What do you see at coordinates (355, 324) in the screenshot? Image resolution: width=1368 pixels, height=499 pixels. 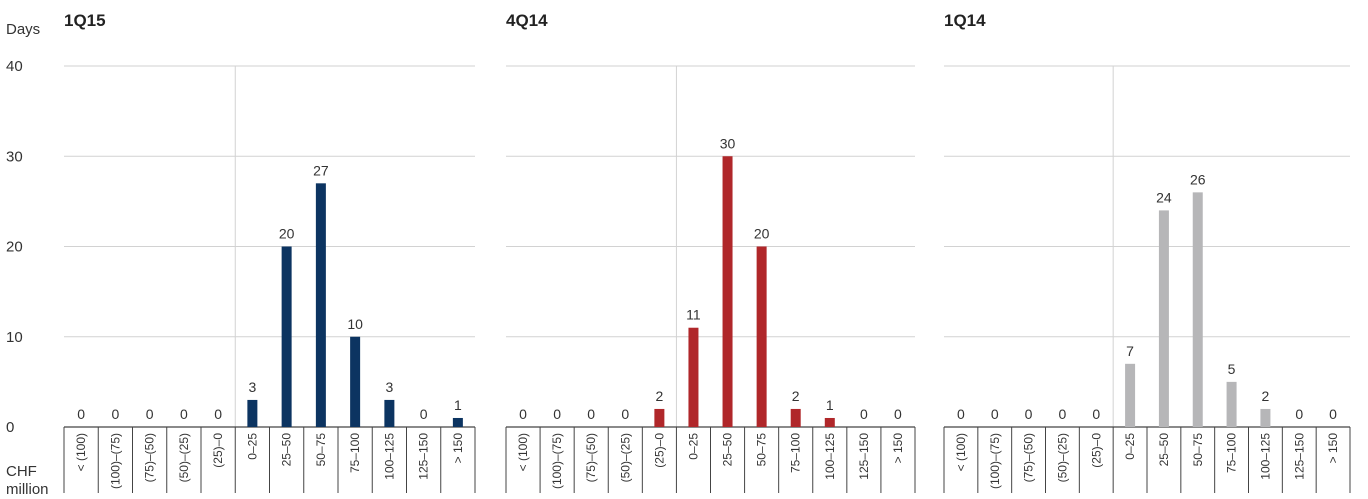 I see `bar-value-label: 10` at bounding box center [355, 324].